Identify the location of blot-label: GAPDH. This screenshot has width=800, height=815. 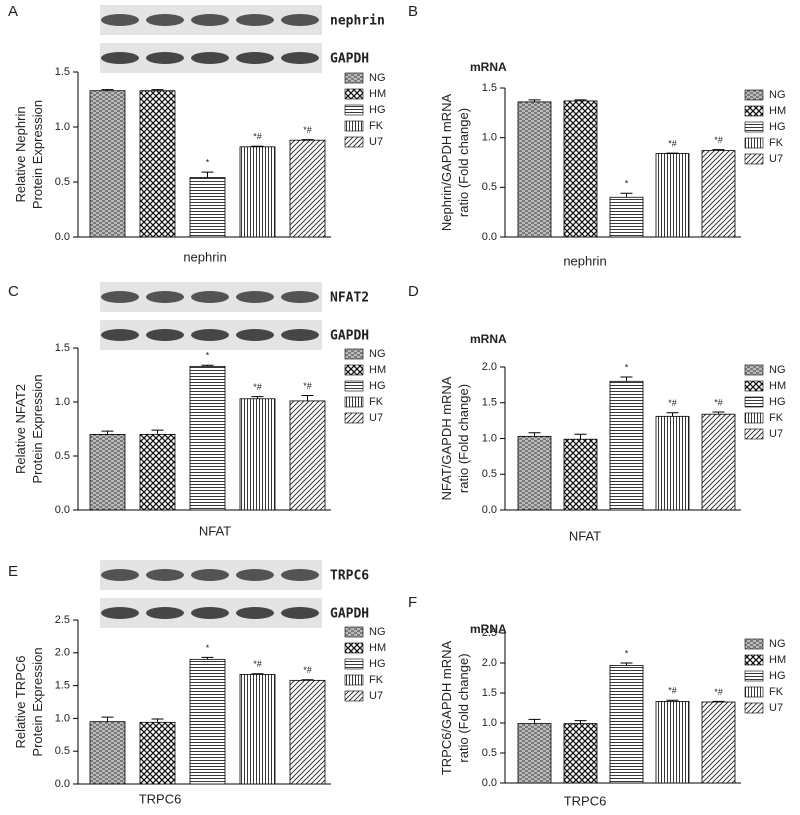
(349, 614).